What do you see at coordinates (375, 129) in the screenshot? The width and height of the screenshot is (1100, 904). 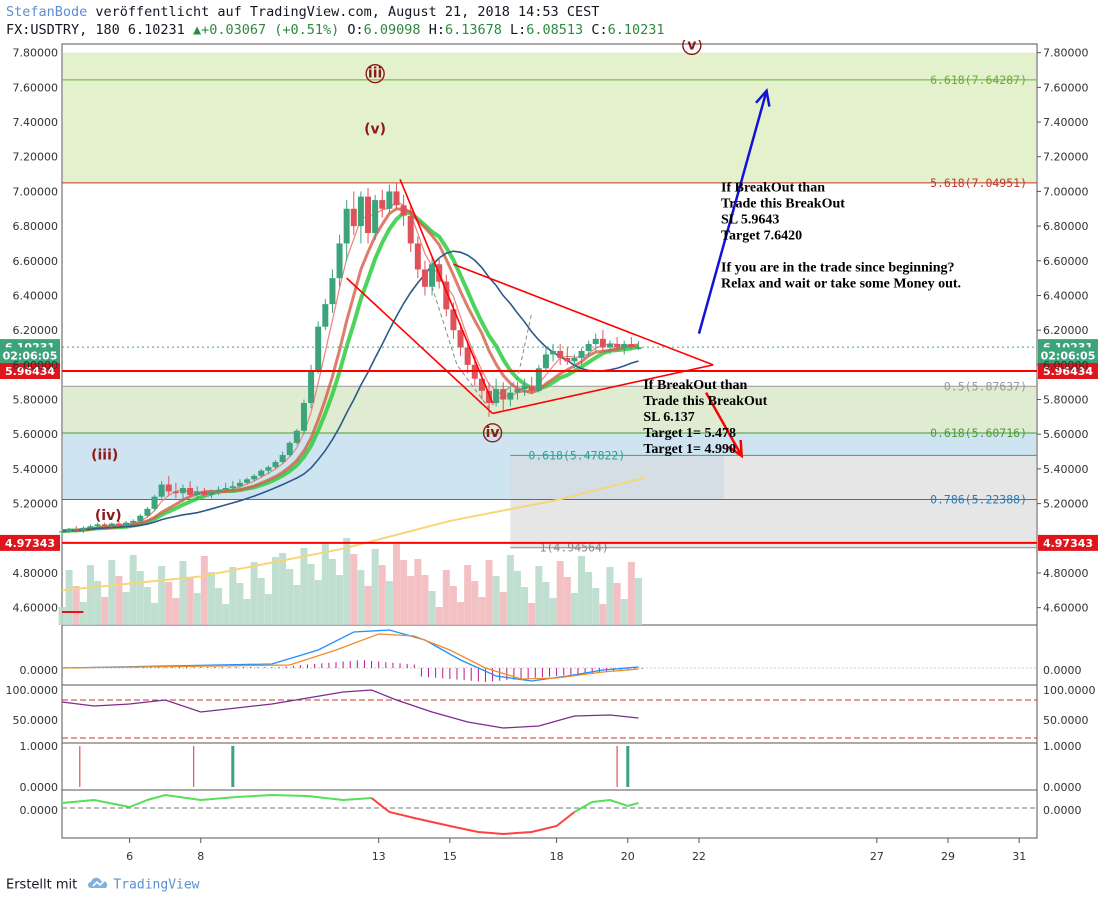 I see `wave-label: (v)` at bounding box center [375, 129].